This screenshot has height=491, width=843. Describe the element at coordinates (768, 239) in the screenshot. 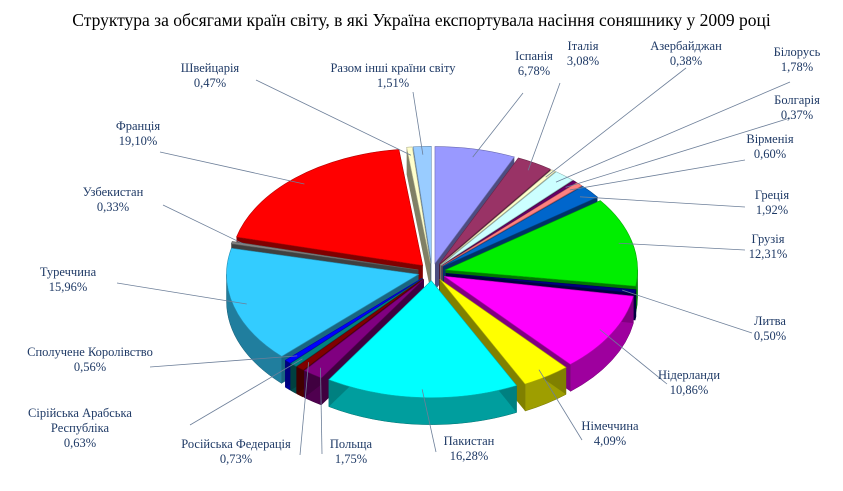

I see `slice-label-name-7: Грузія` at that location.